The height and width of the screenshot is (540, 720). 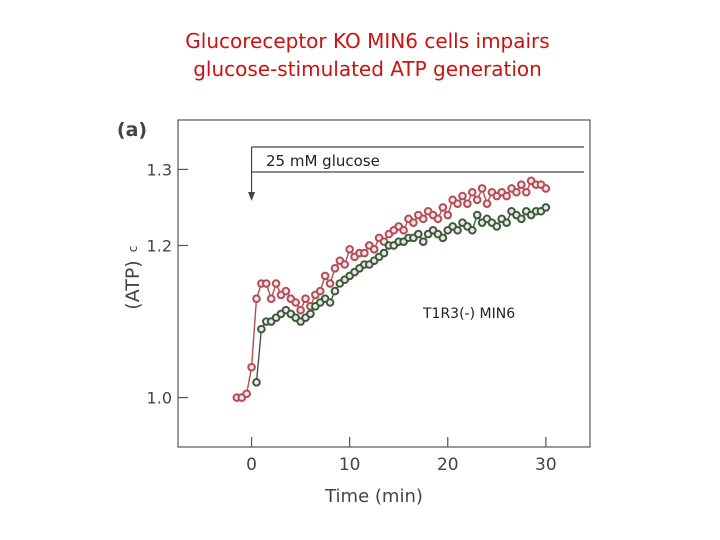 What do you see at coordinates (252, 196) in the screenshot?
I see `glucose-arrow-head` at bounding box center [252, 196].